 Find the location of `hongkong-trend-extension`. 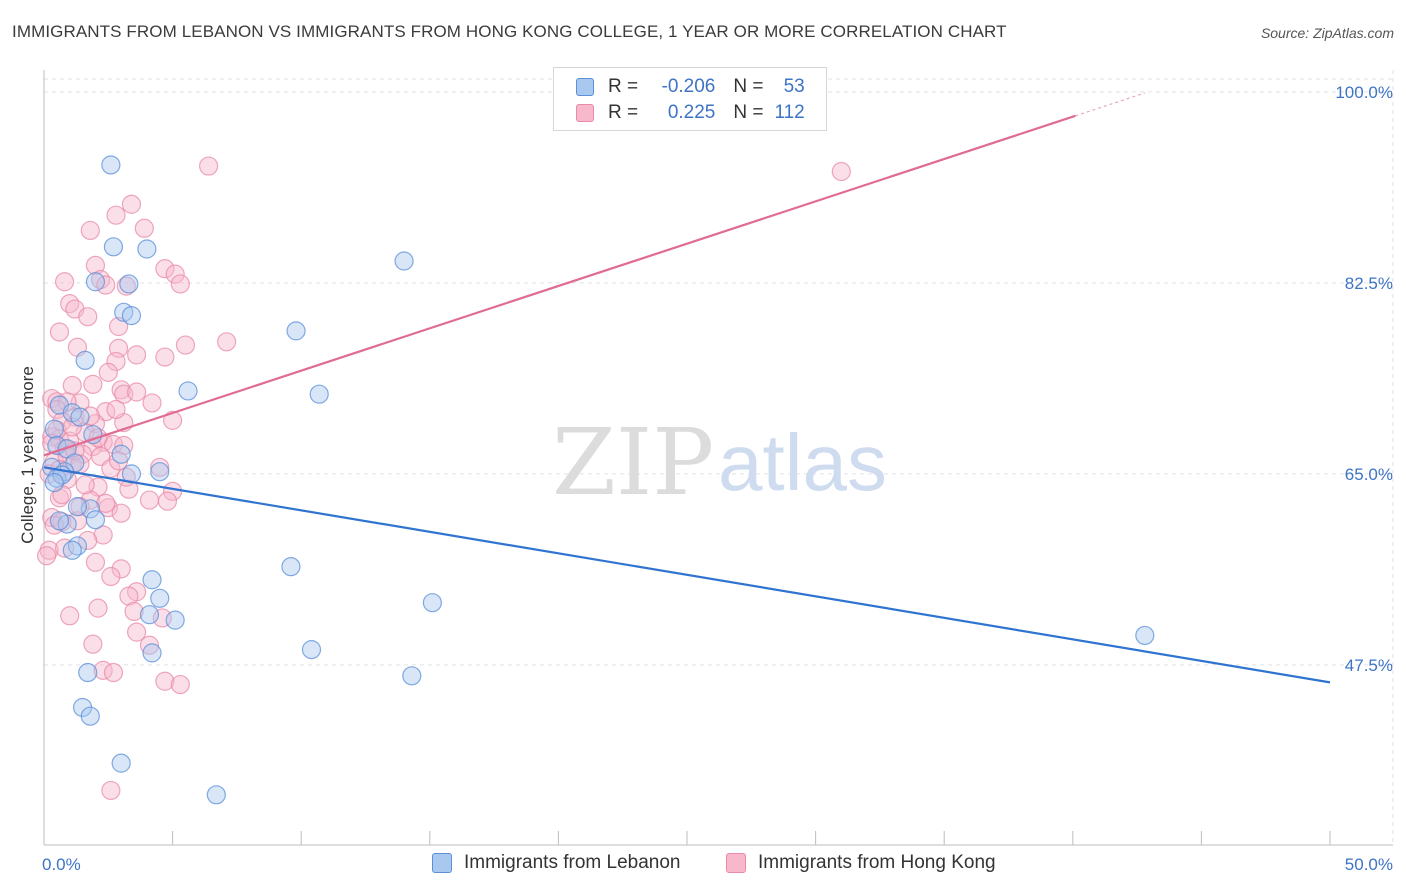

hongkong-trend-extension is located at coordinates (1110, 104).